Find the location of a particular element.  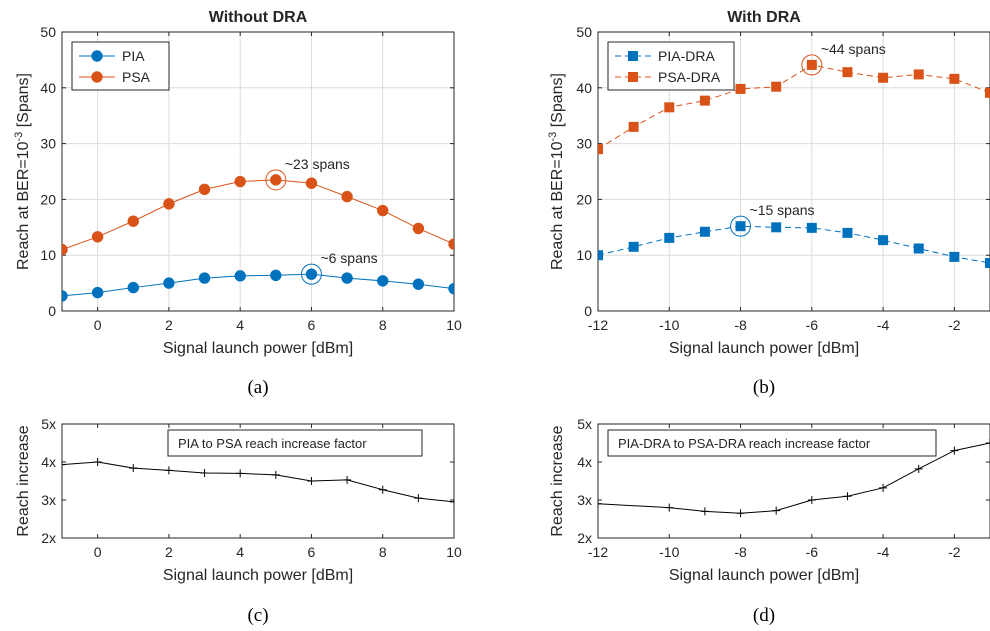

y-tick-label: 5x is located at coordinates (48, 424).